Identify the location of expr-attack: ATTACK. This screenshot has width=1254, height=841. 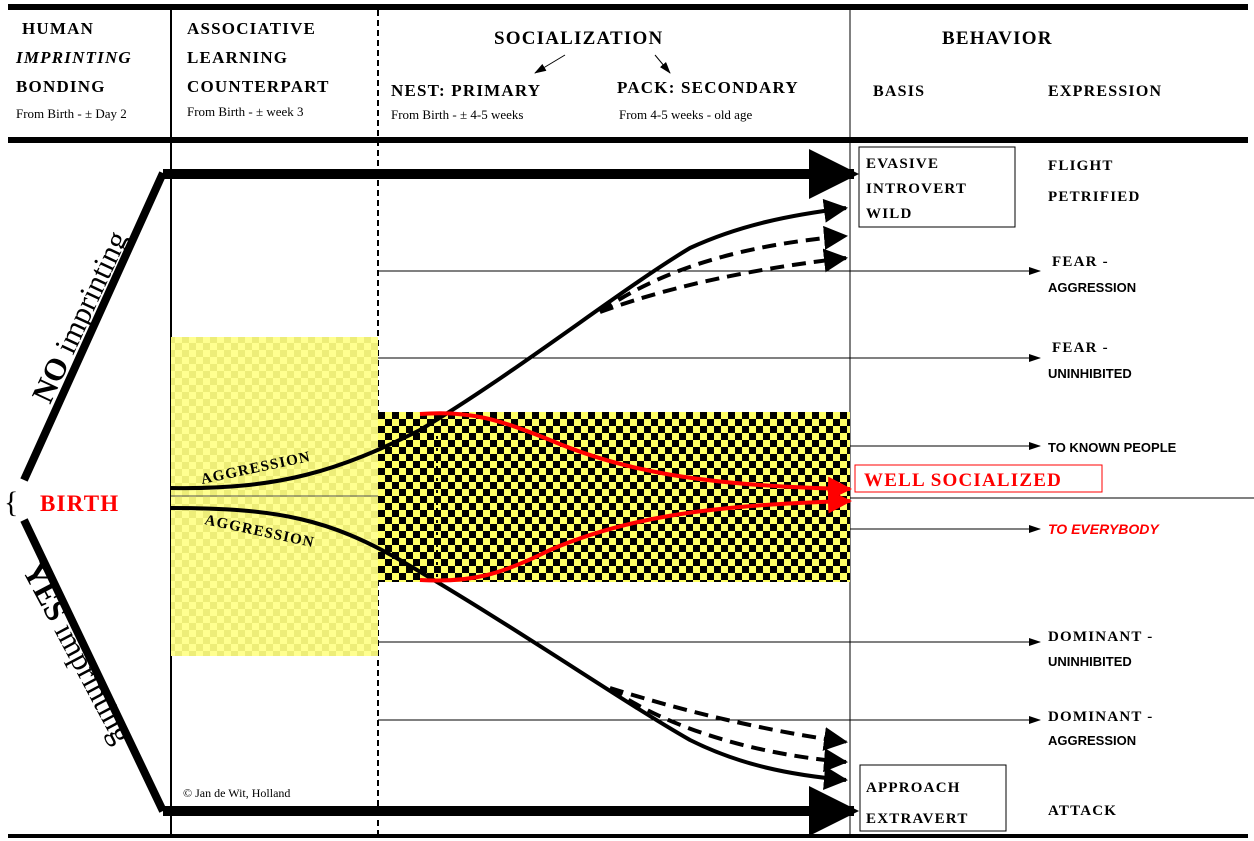
(1082, 811).